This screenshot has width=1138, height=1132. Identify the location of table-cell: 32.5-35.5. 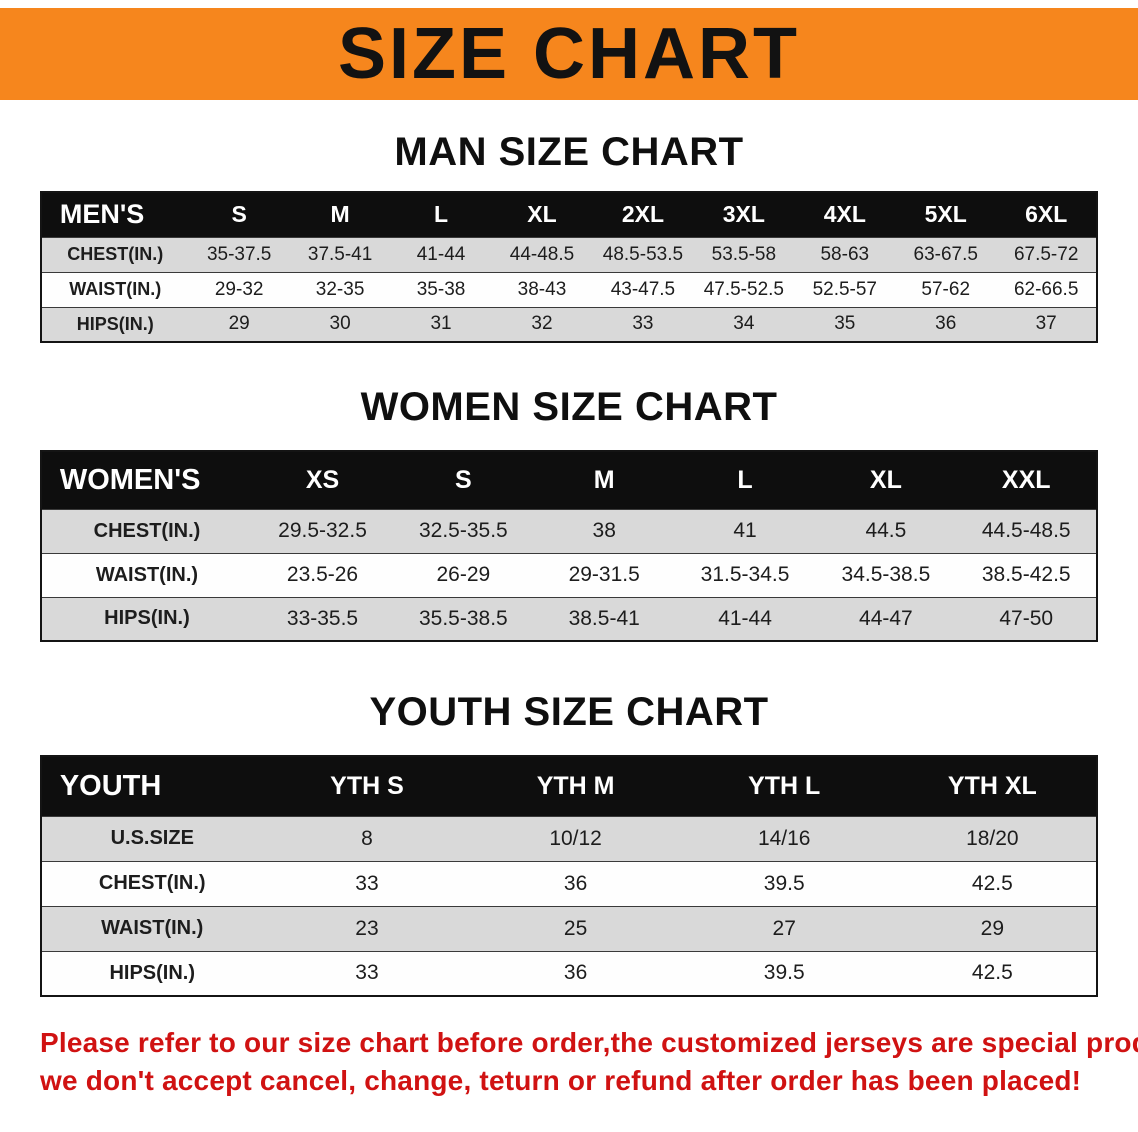
(463, 530).